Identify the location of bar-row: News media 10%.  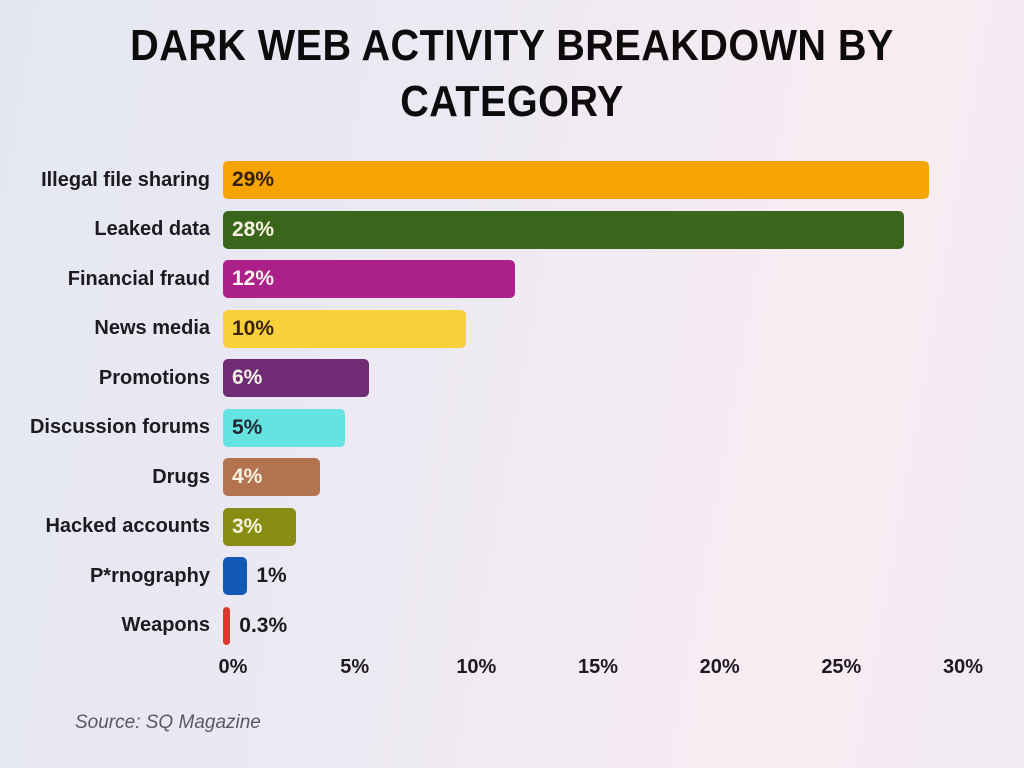
(488, 328).